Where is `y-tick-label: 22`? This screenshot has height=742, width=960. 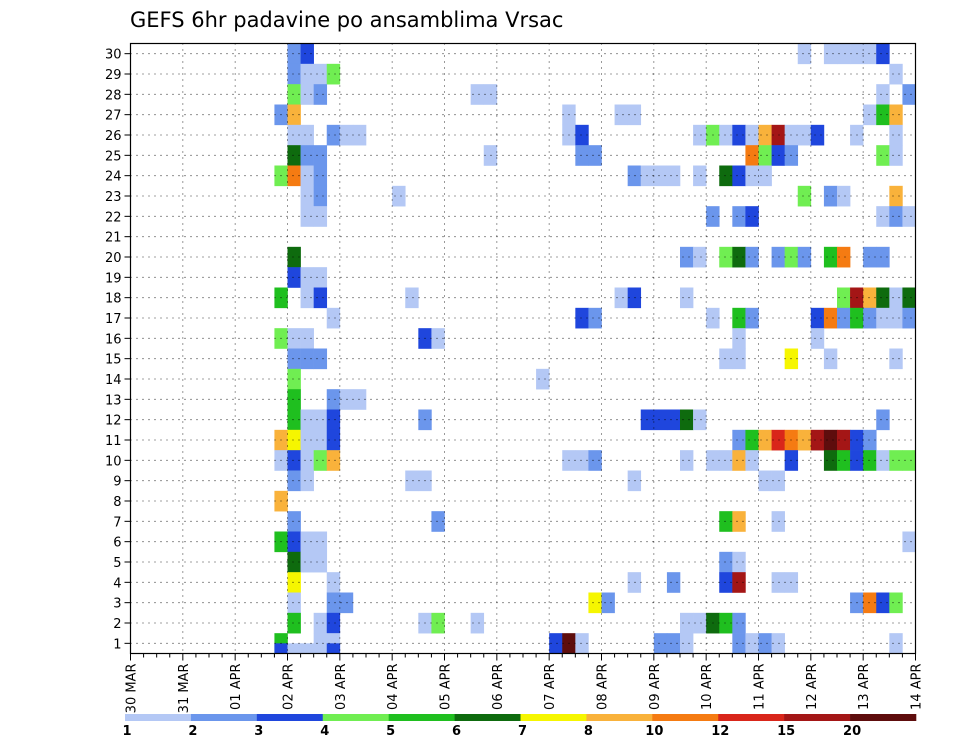
y-tick-label: 22 is located at coordinates (113, 217).